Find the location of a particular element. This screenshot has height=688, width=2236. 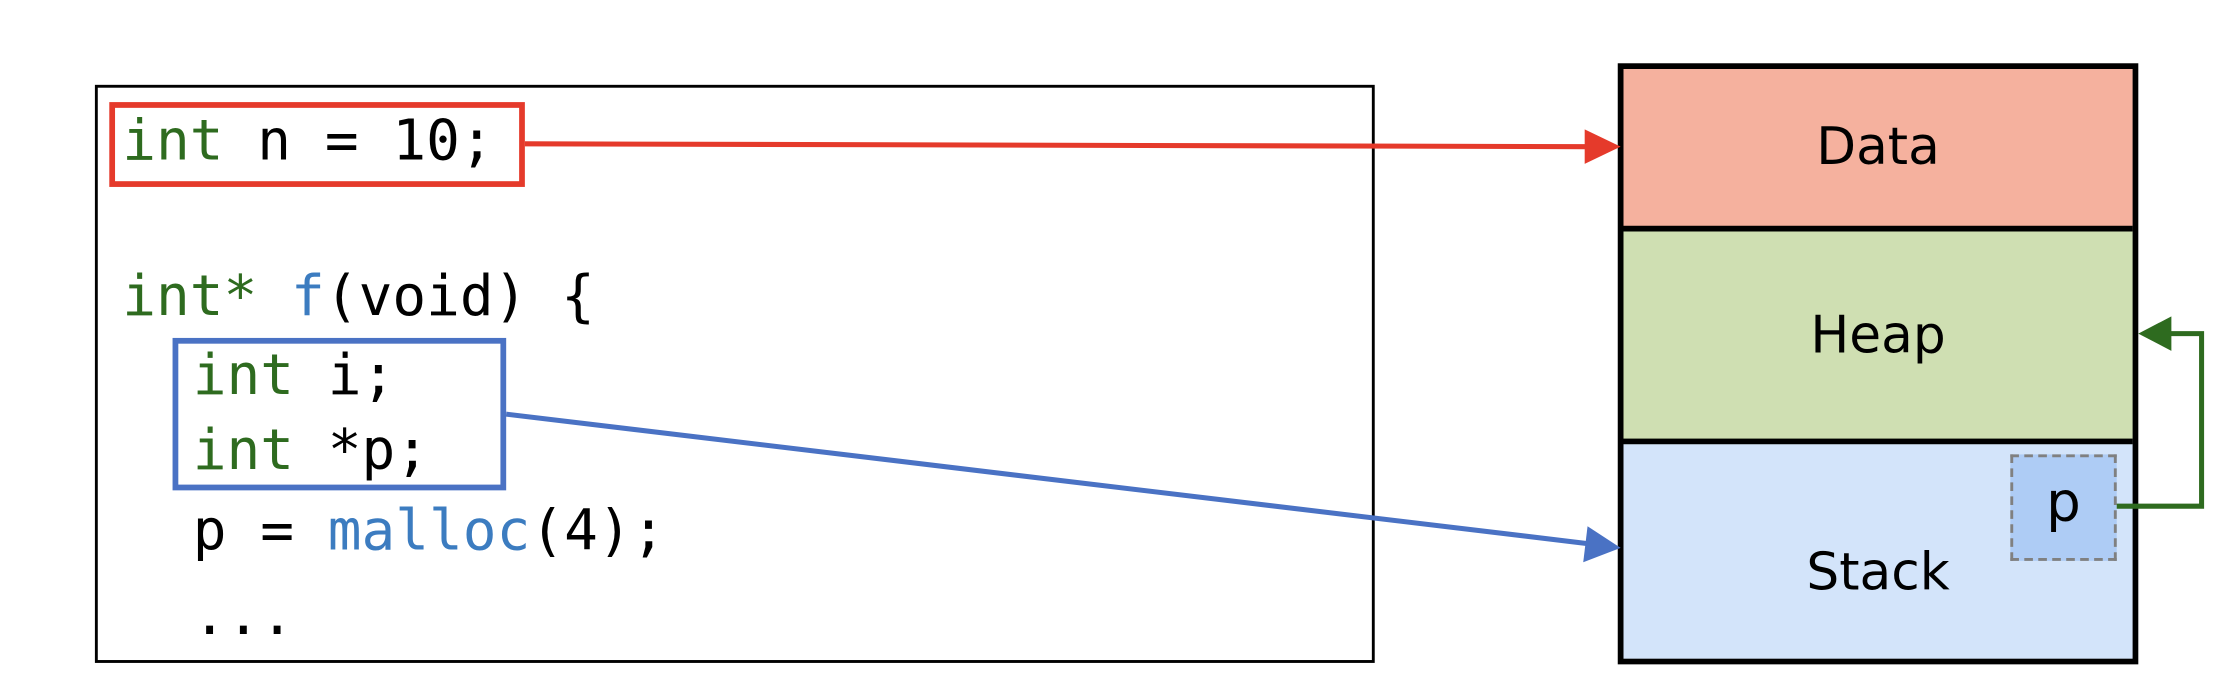

code-text: (void) { is located at coordinates (459, 297).